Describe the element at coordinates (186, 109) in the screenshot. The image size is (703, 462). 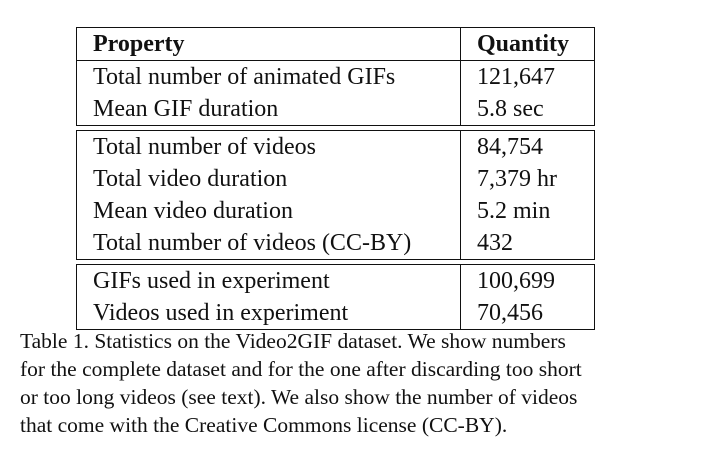
I see `property-cell: Mean GIF duration` at that location.